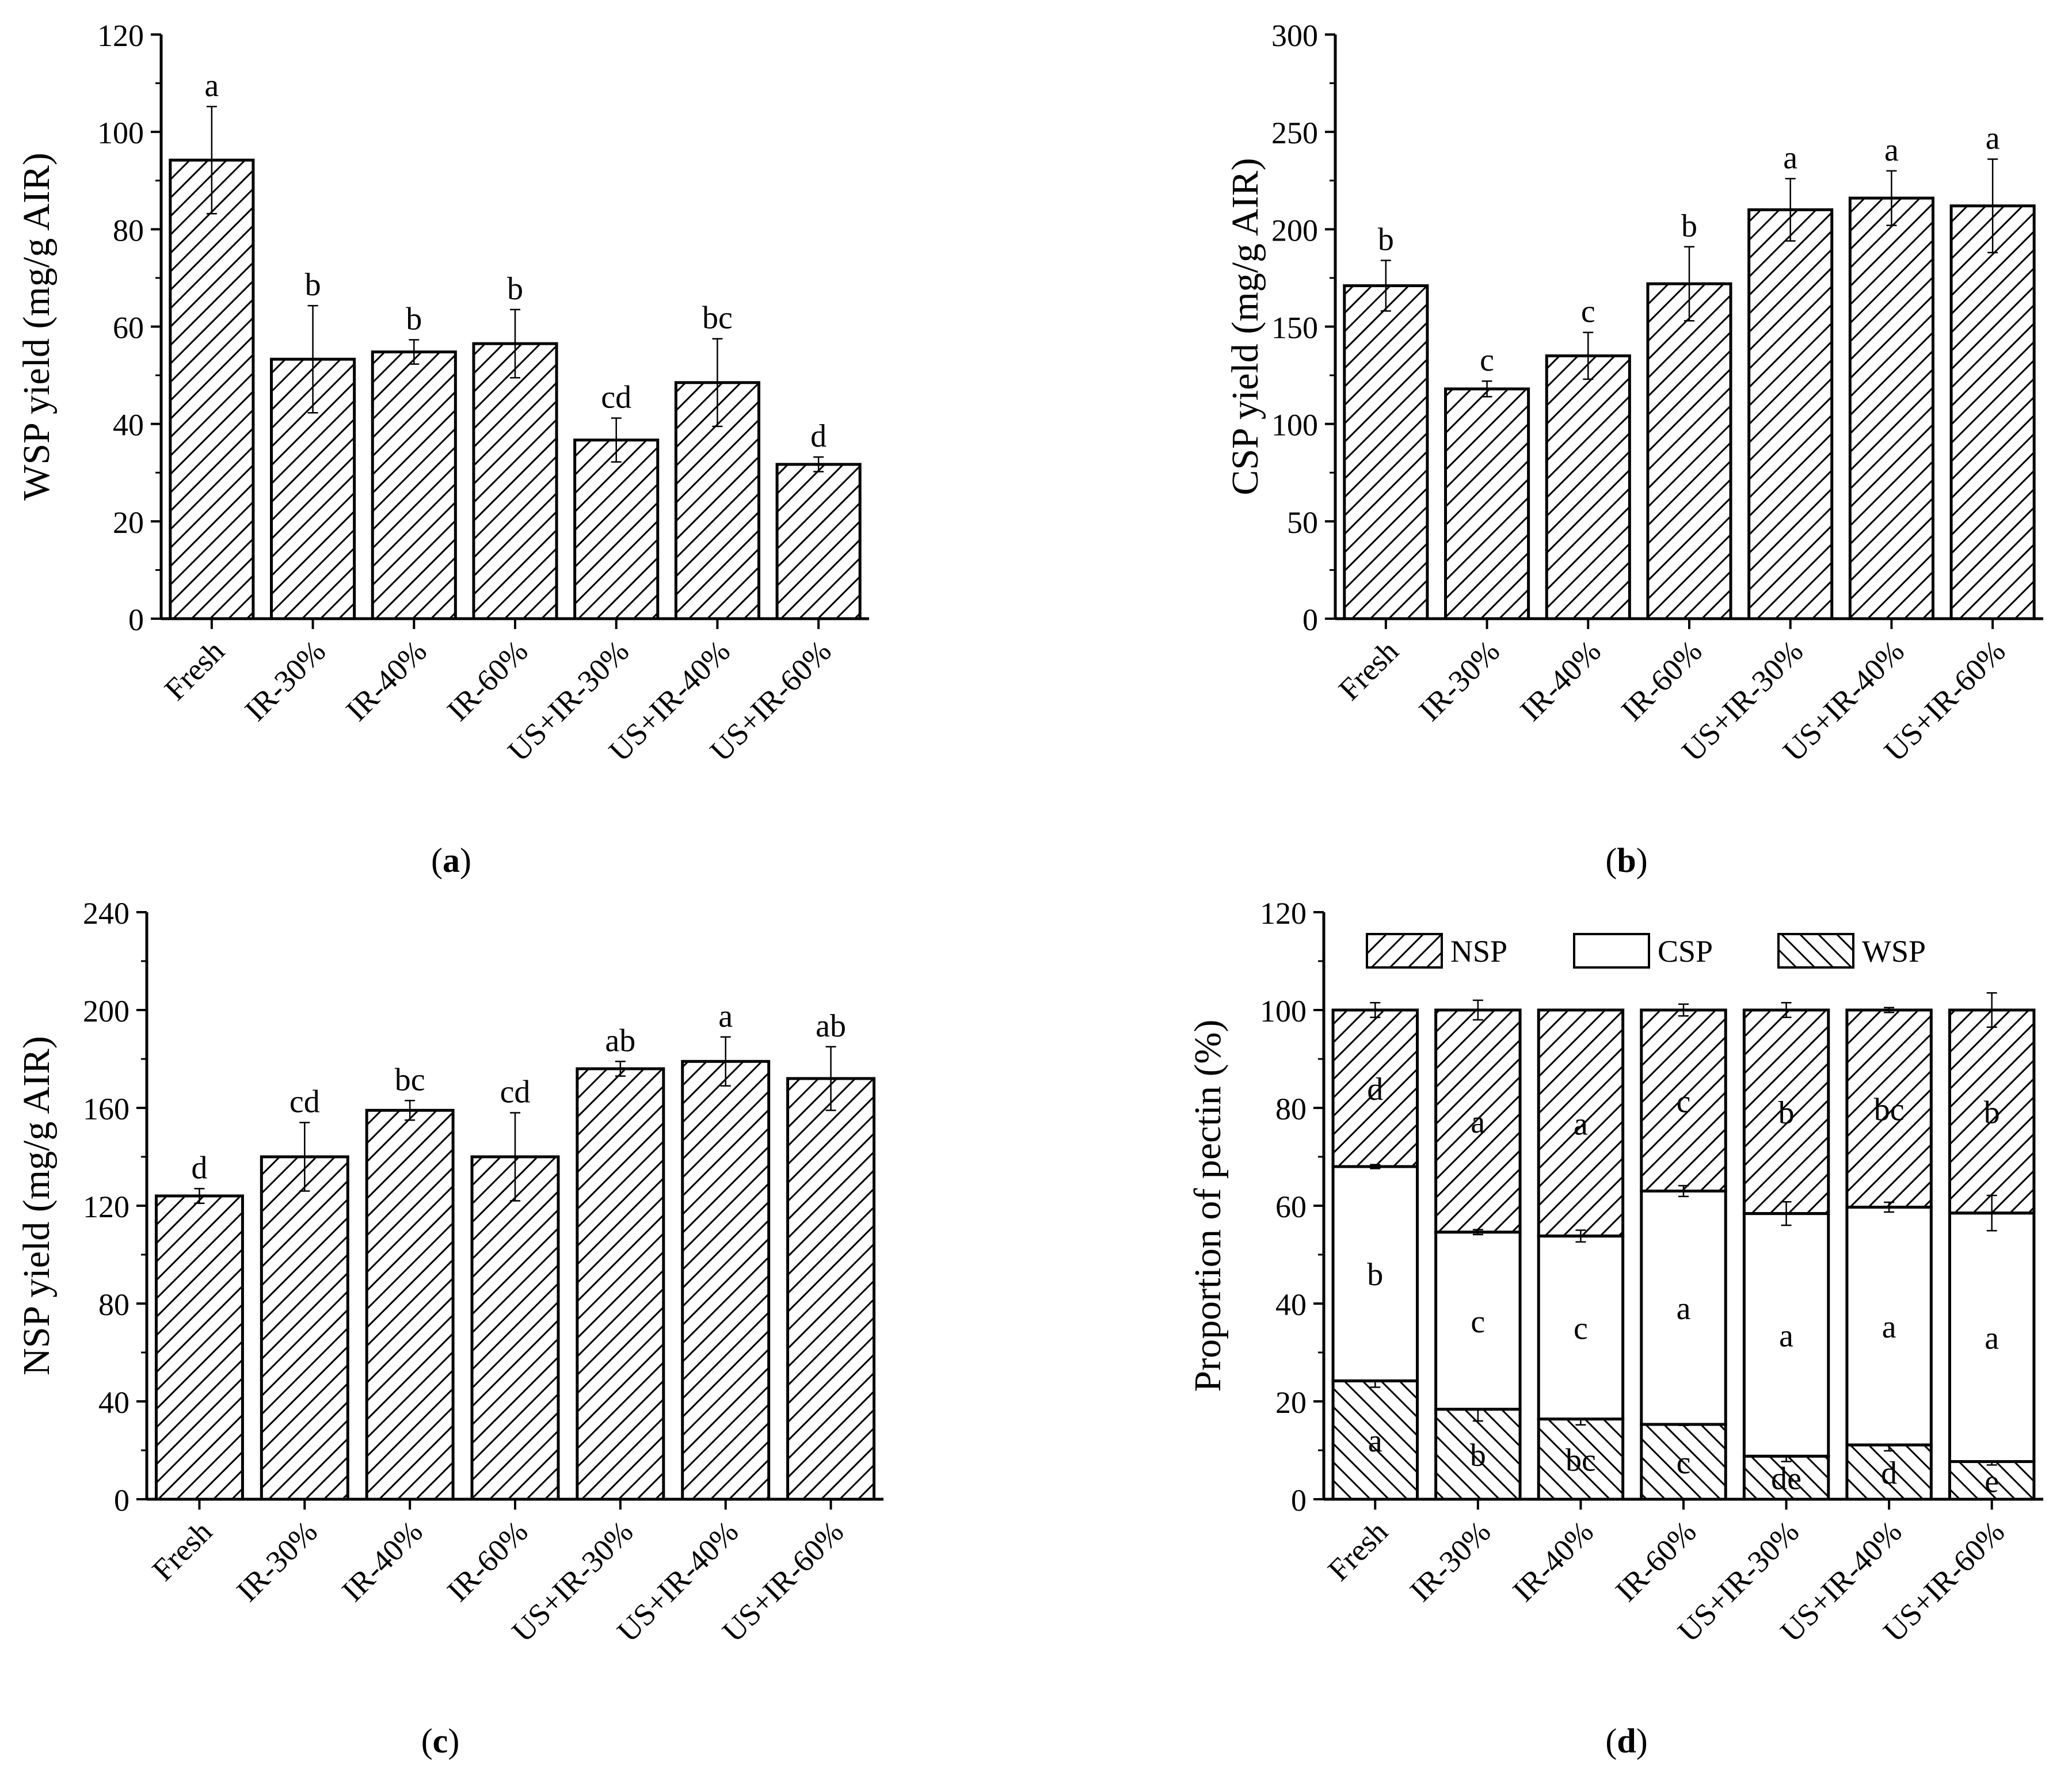 The width and height of the screenshot is (2072, 1768). What do you see at coordinates (1656, 1561) in the screenshot?
I see `panel-d-x-tick-label: IR-60%` at bounding box center [1656, 1561].